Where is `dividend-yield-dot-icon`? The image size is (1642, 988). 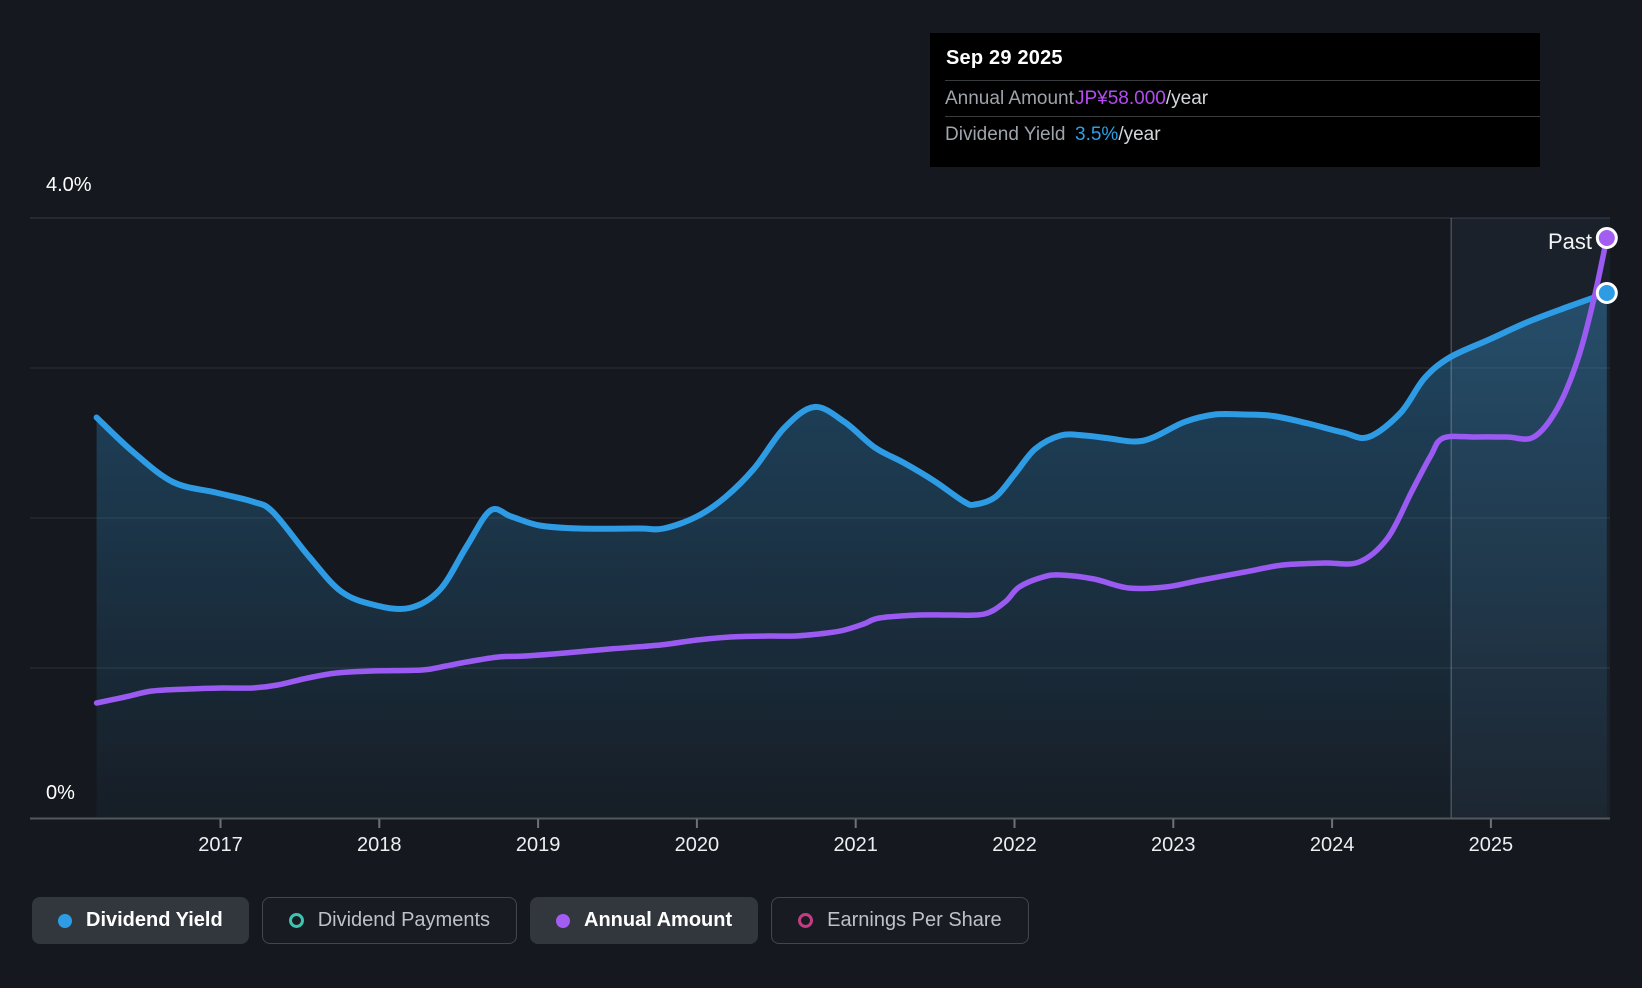
dividend-yield-dot-icon is located at coordinates (65, 920).